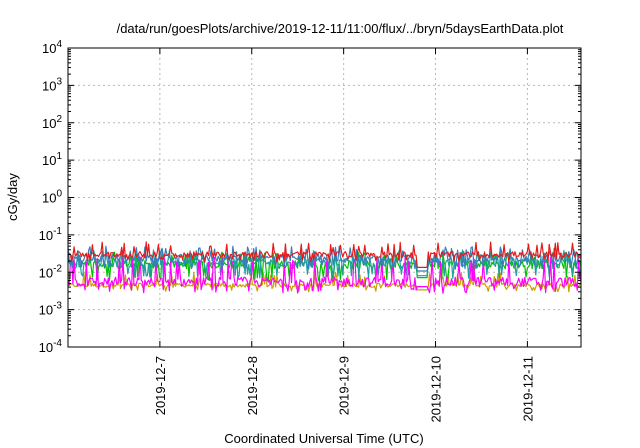  I want to click on y-tick-label: 10⁻³, so click(51, 309).